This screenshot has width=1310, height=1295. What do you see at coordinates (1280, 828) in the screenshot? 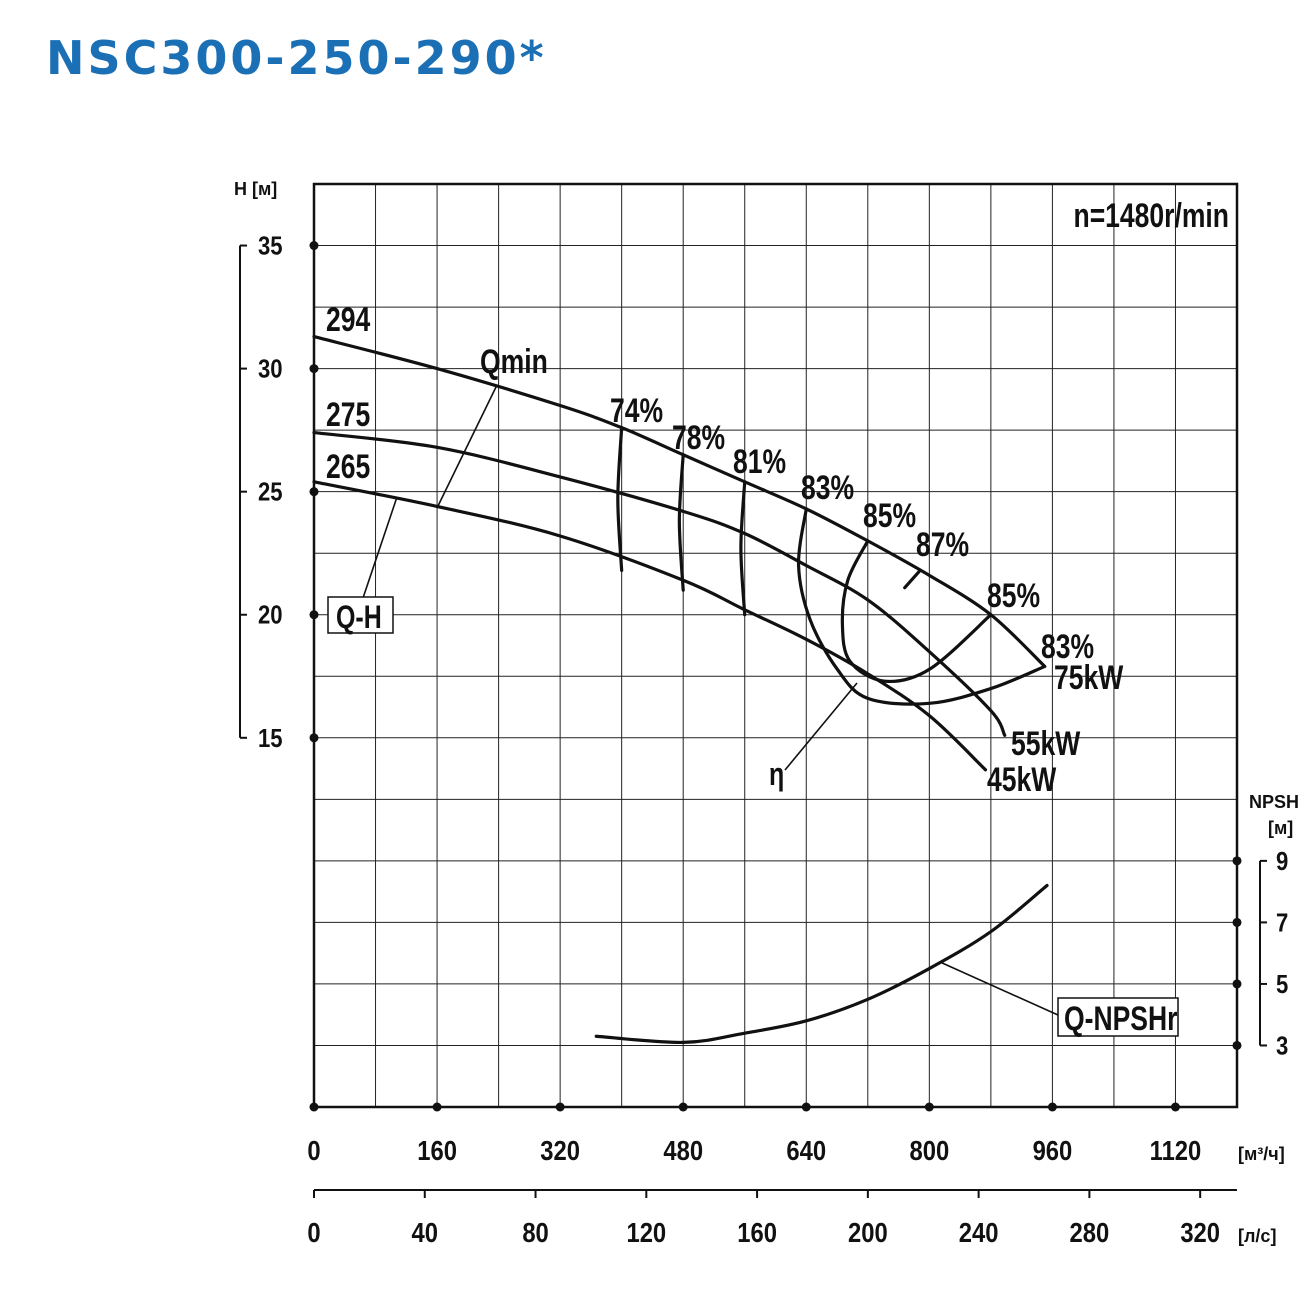
I see `y2-axis-label: [м]` at bounding box center [1280, 828].